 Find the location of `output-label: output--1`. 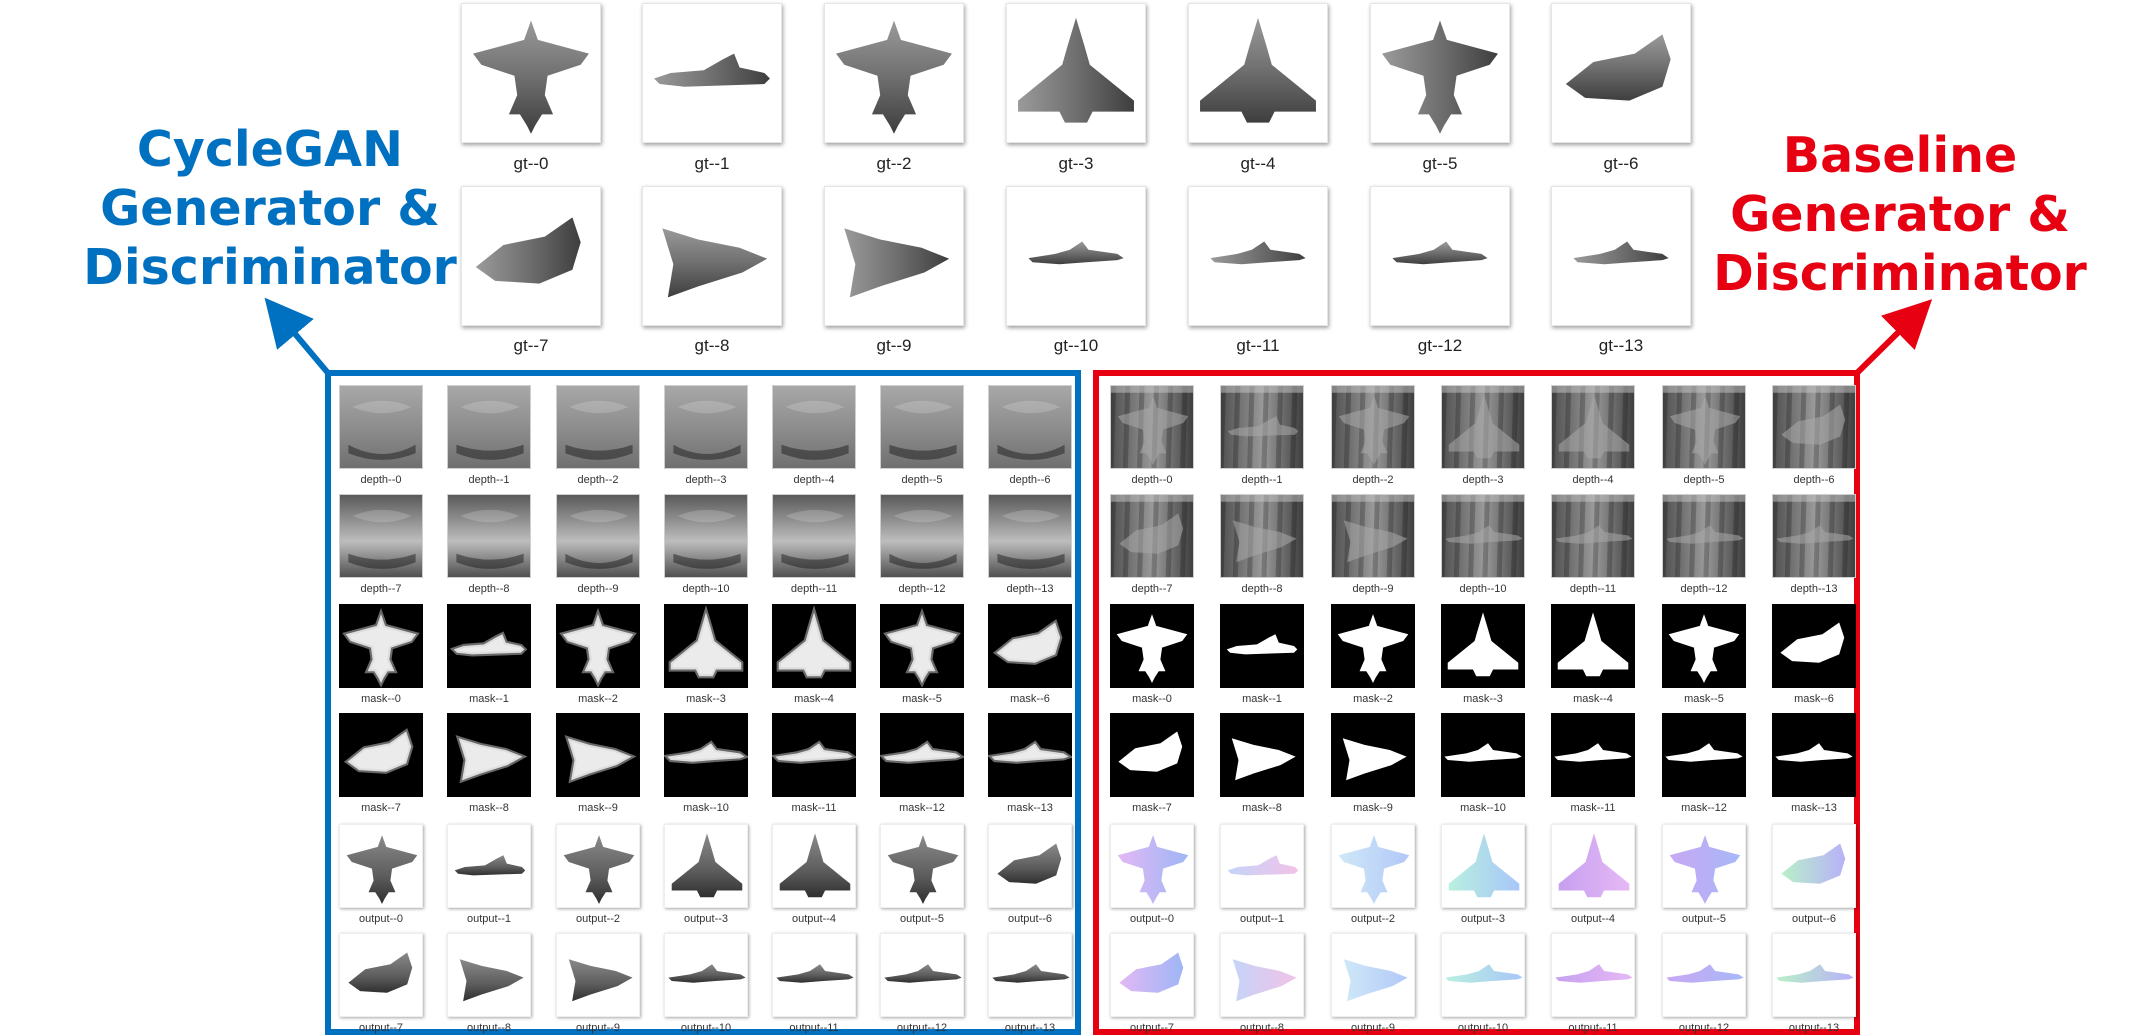

output-label: output--1 is located at coordinates (489, 919).